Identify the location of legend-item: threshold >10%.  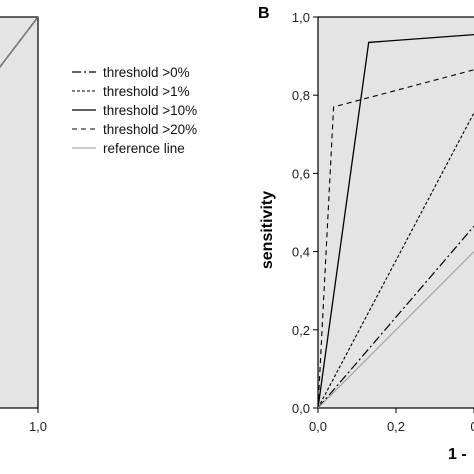
(134, 110).